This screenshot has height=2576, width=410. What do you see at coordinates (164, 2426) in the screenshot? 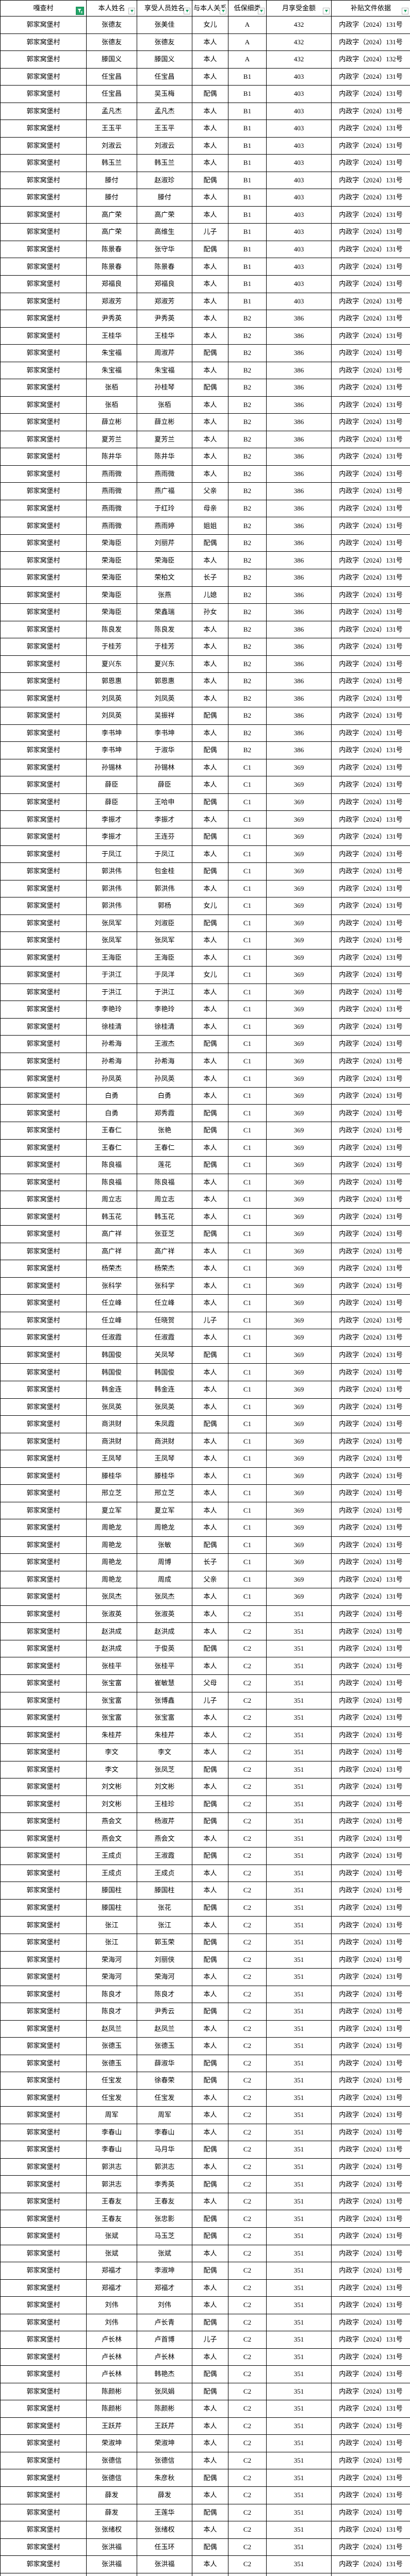
I see `cell-beneficiary-name: 王跃芹` at bounding box center [164, 2426].